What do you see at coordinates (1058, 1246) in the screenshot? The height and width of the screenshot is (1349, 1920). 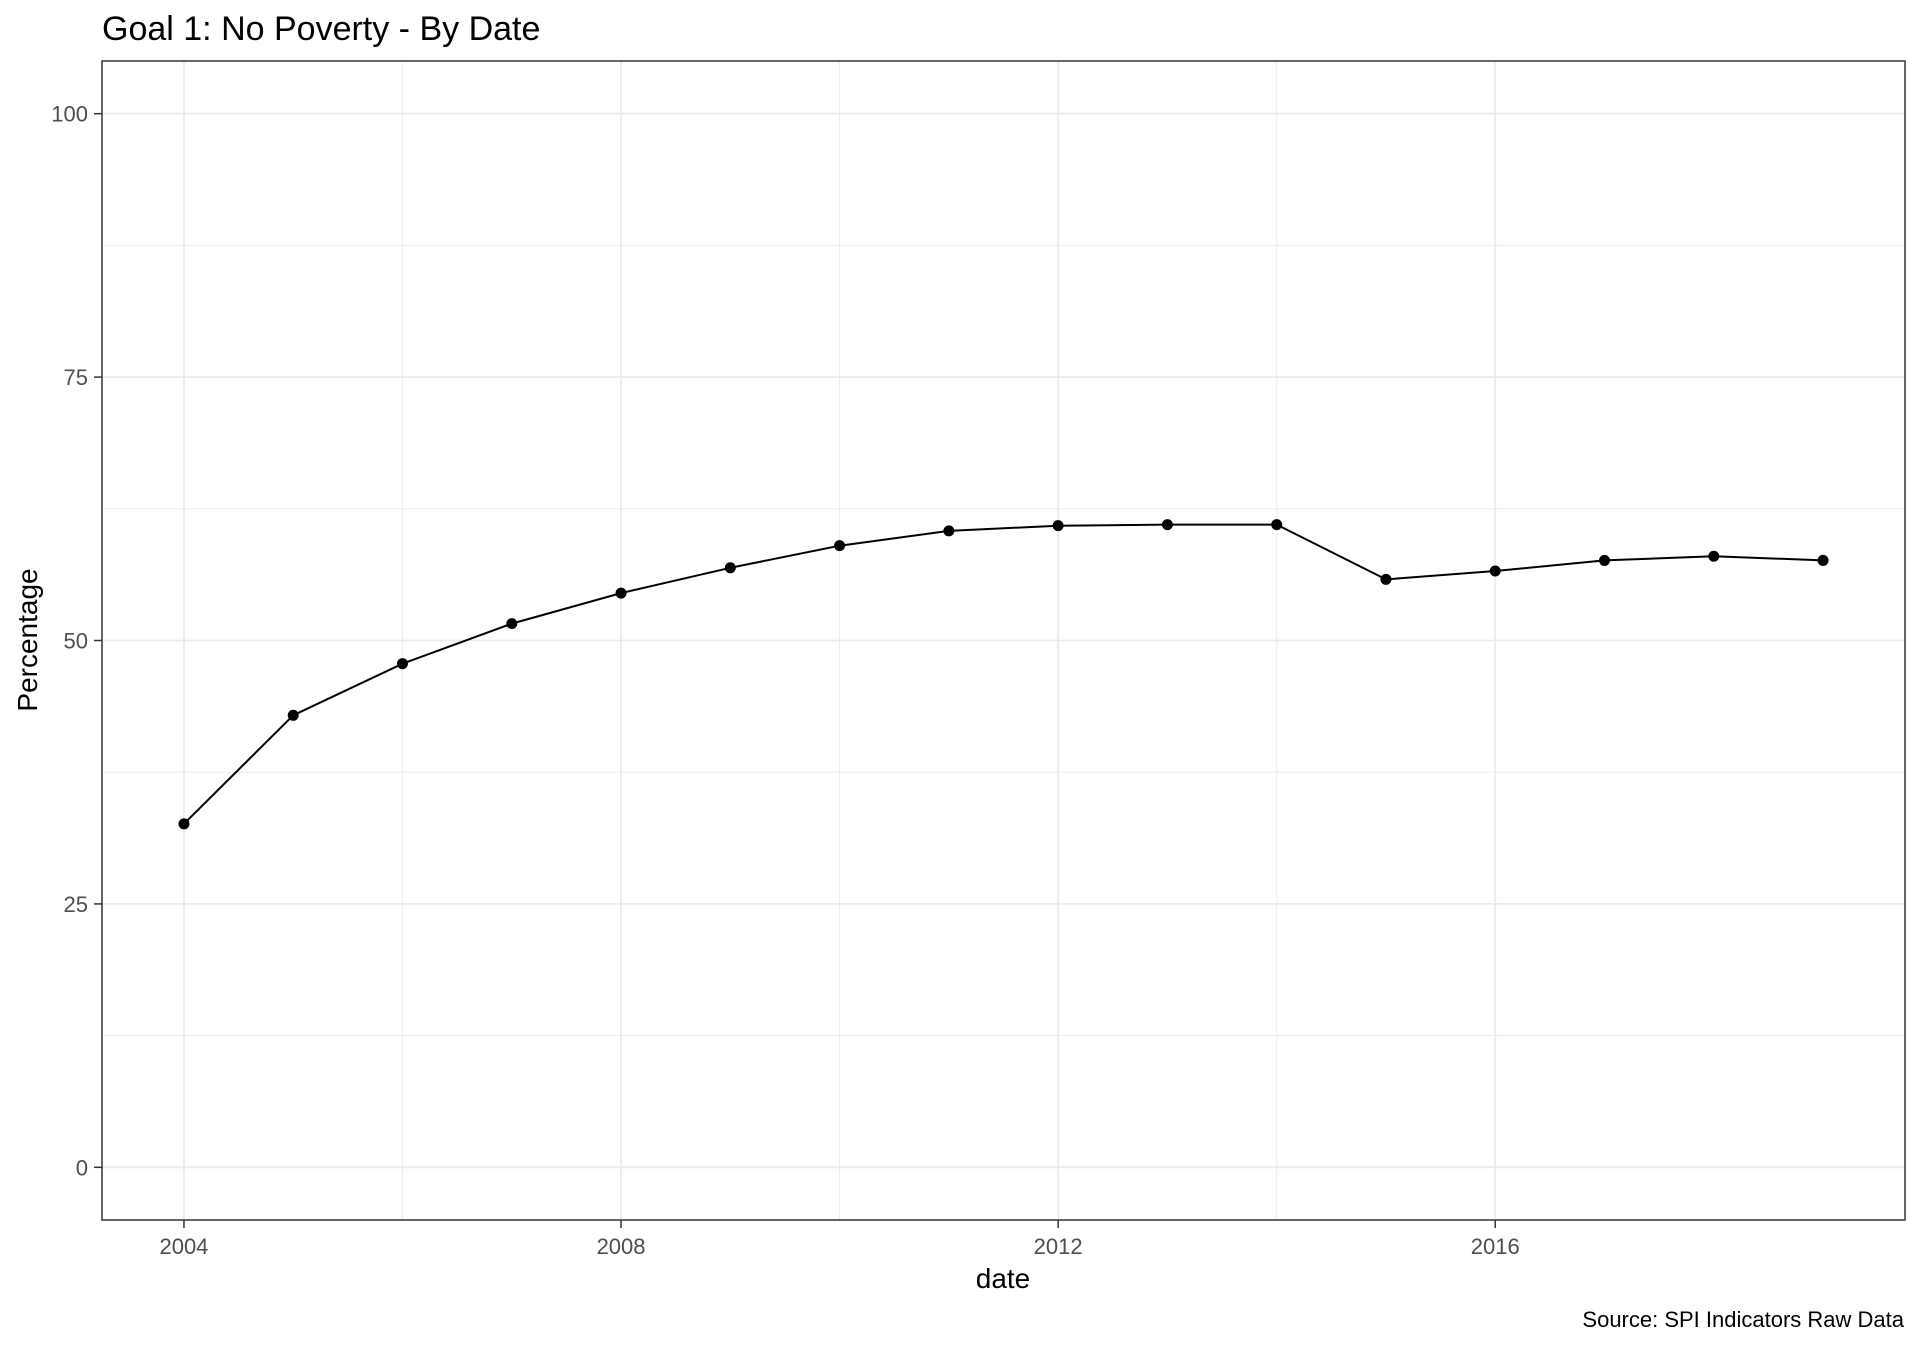 I see `x-tick-label: 2012` at bounding box center [1058, 1246].